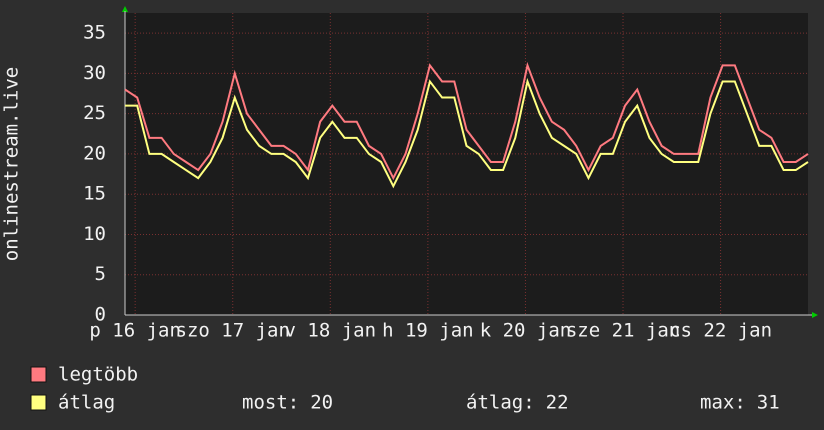 The height and width of the screenshot is (430, 824). I want to click on y-axis-label: onlinestream.live, so click(12, 164).